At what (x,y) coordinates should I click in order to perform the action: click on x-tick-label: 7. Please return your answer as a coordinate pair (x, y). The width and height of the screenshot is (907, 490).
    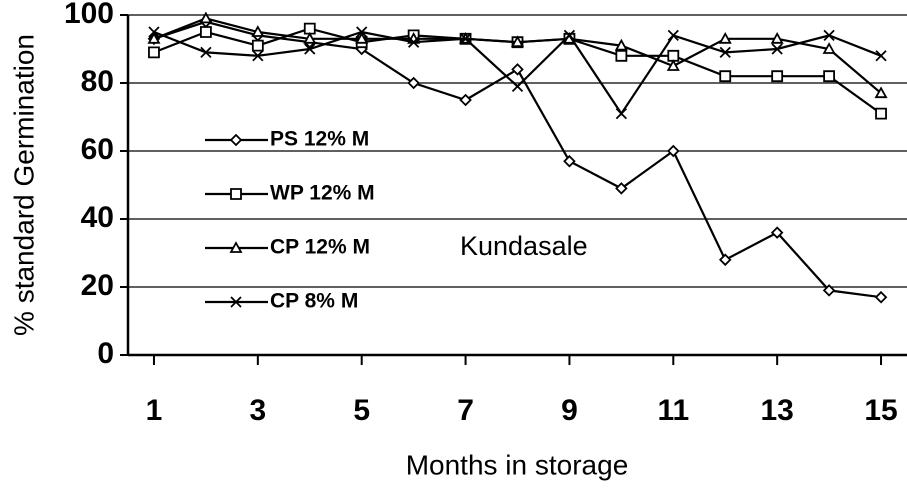
    Looking at the image, I should click on (465, 410).